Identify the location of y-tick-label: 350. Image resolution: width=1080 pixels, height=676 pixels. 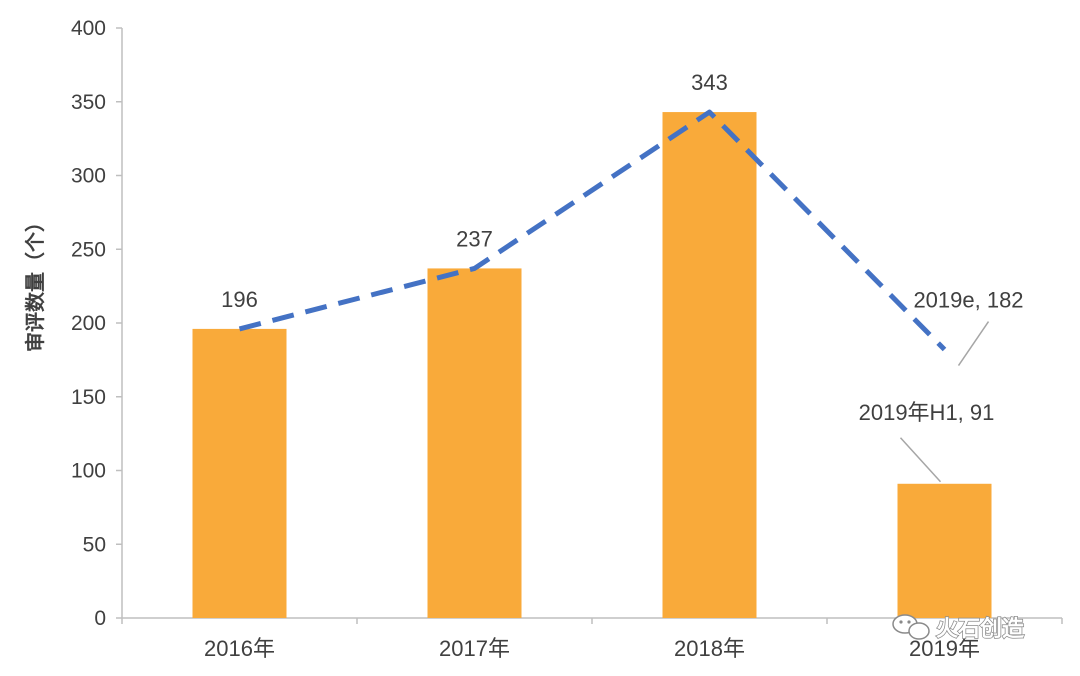
(88, 102).